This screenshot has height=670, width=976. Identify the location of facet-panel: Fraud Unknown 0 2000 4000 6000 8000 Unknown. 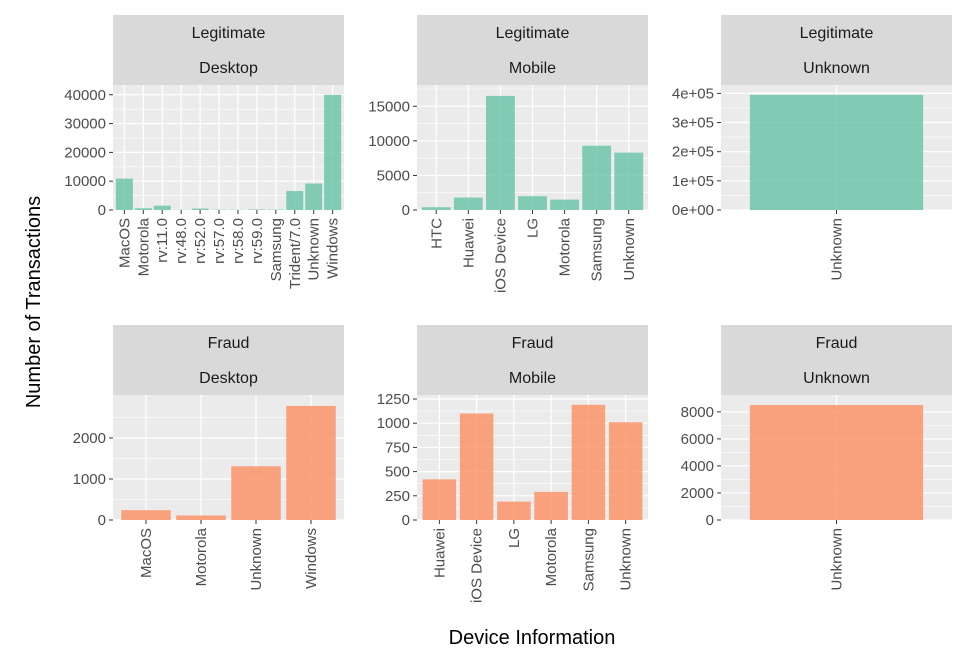
(816, 458).